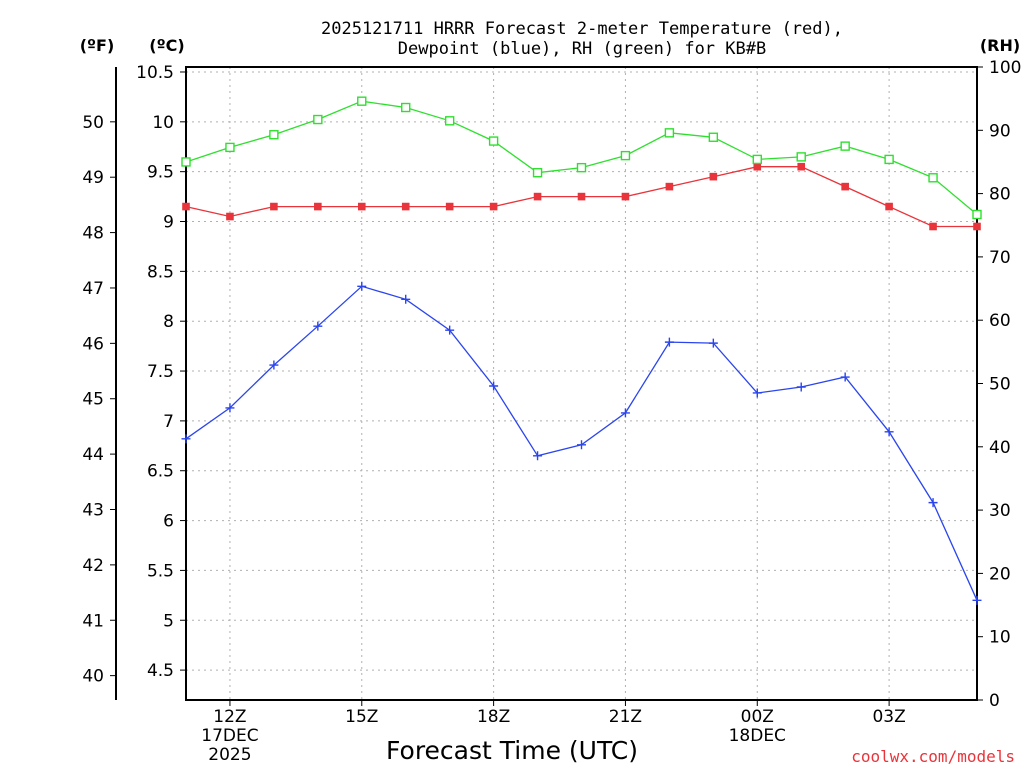  I want to click on f-tick-label: 47, so click(93, 289).